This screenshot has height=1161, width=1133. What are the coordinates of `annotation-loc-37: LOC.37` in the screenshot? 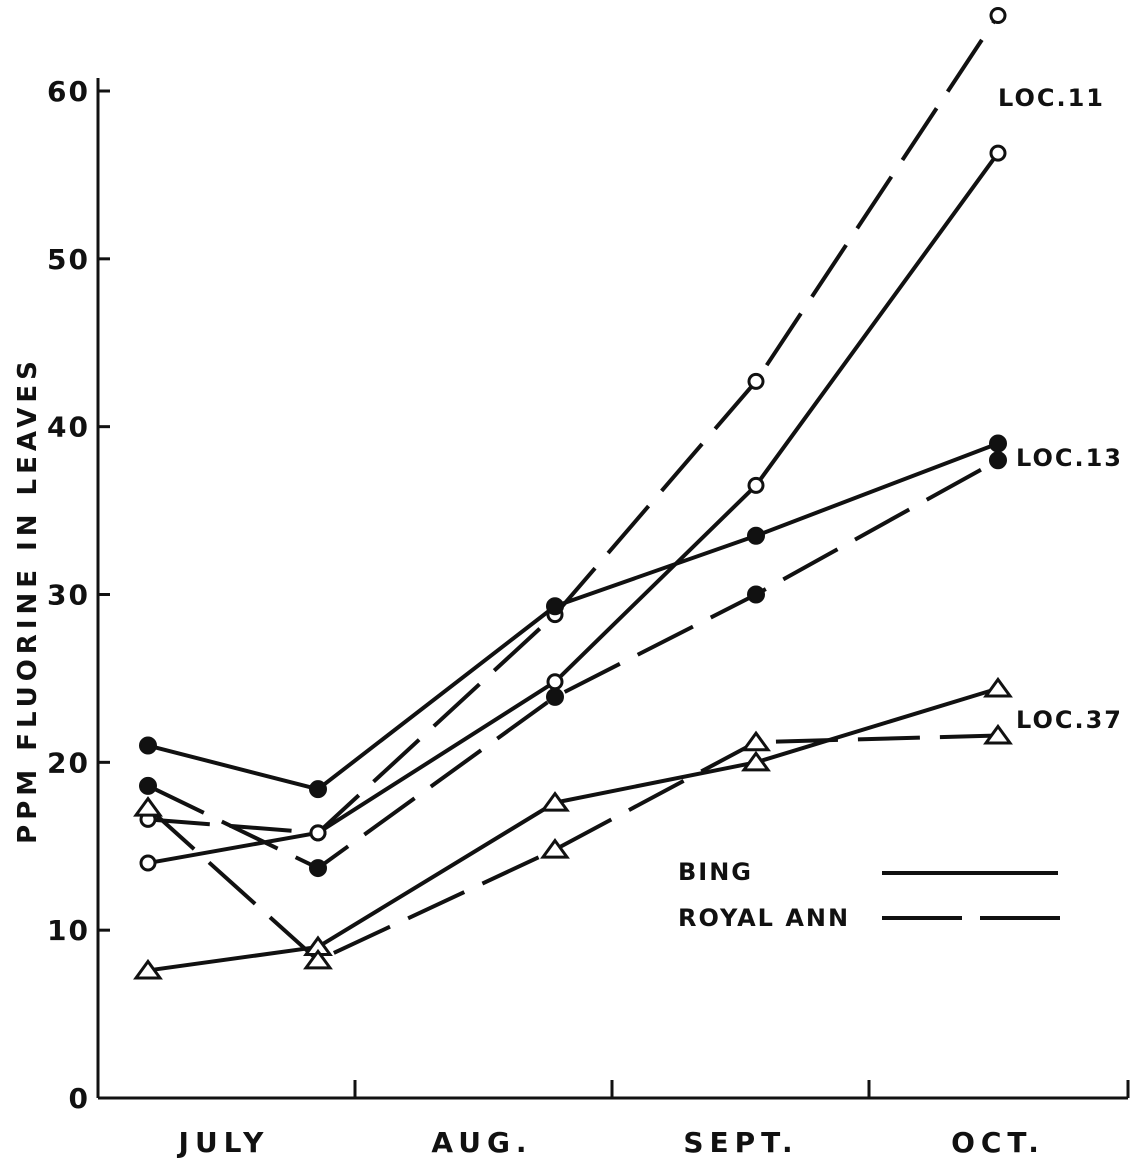 It's located at (1069, 720).